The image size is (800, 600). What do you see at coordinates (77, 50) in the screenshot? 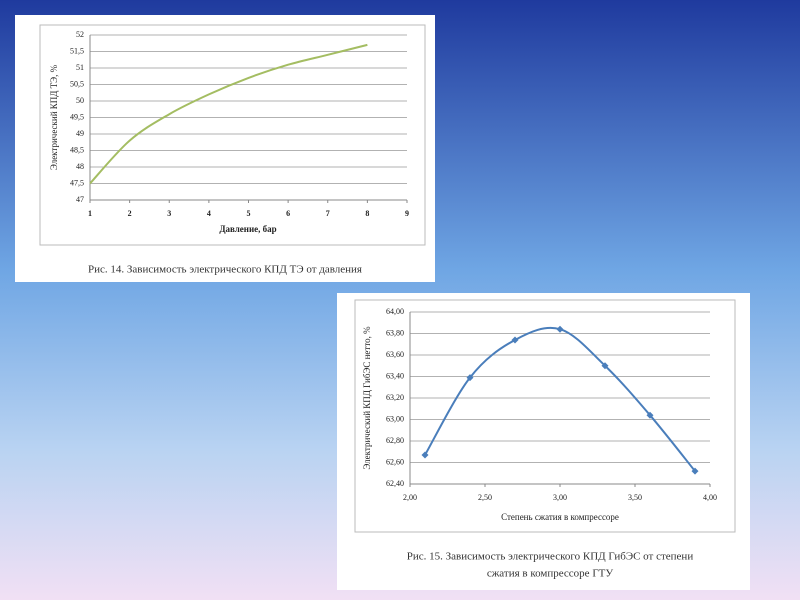
I see `y-tick-label: 51,5` at bounding box center [77, 50].